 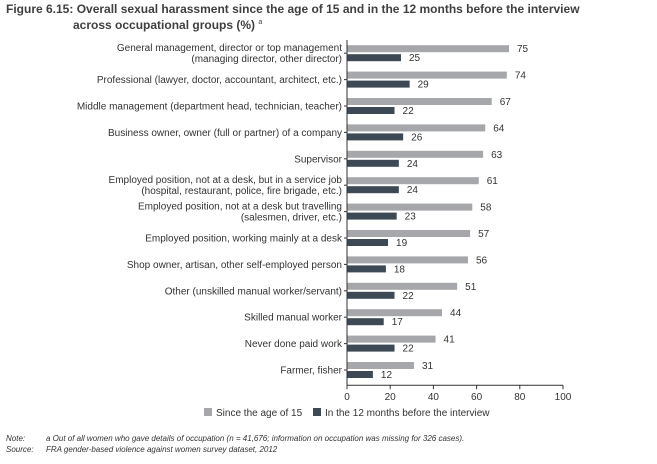 I want to click on category-label-line: Skilled manual worker, so click(x=293, y=318).